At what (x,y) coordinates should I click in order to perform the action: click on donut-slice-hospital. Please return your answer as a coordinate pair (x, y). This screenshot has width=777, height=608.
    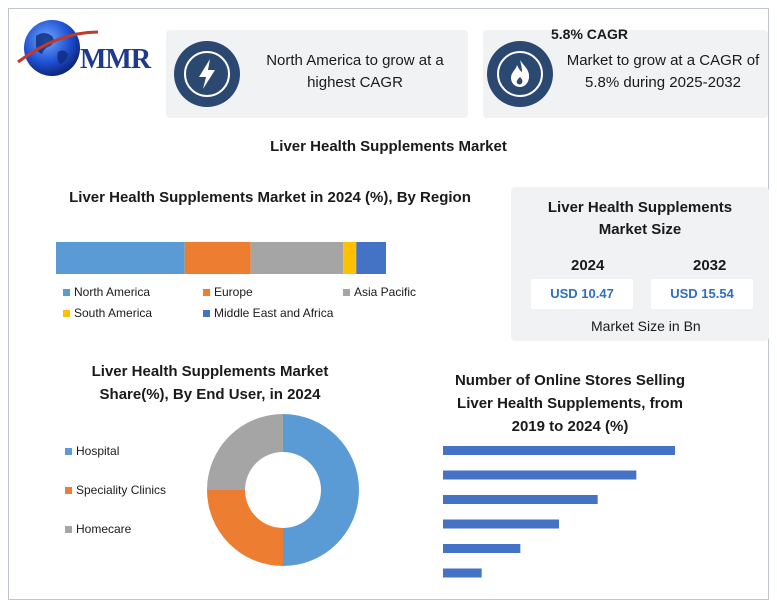
    Looking at the image, I should click on (321, 490).